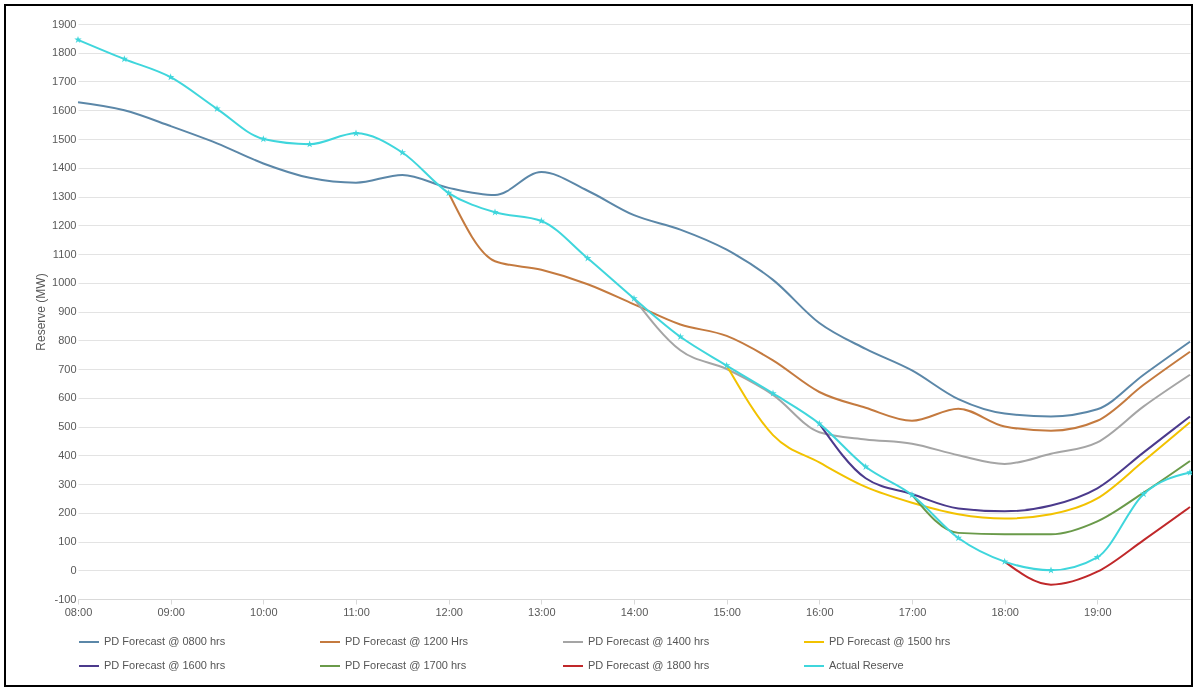 Image resolution: width=1199 pixels, height=693 pixels. I want to click on y-tick-label: 1600, so click(64, 109).